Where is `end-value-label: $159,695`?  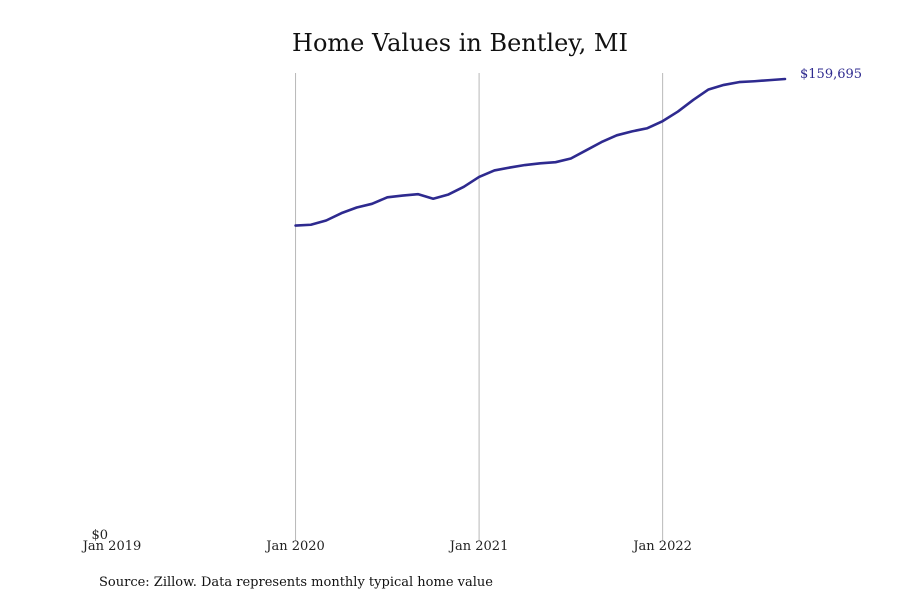 end-value-label: $159,695 is located at coordinates (831, 74).